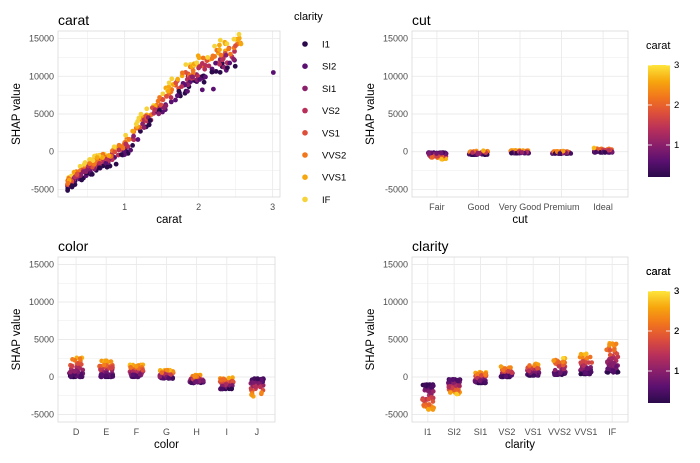 The height and width of the screenshot is (463, 700). Describe the element at coordinates (334, 156) in the screenshot. I see `legend-label: VVS2` at that location.